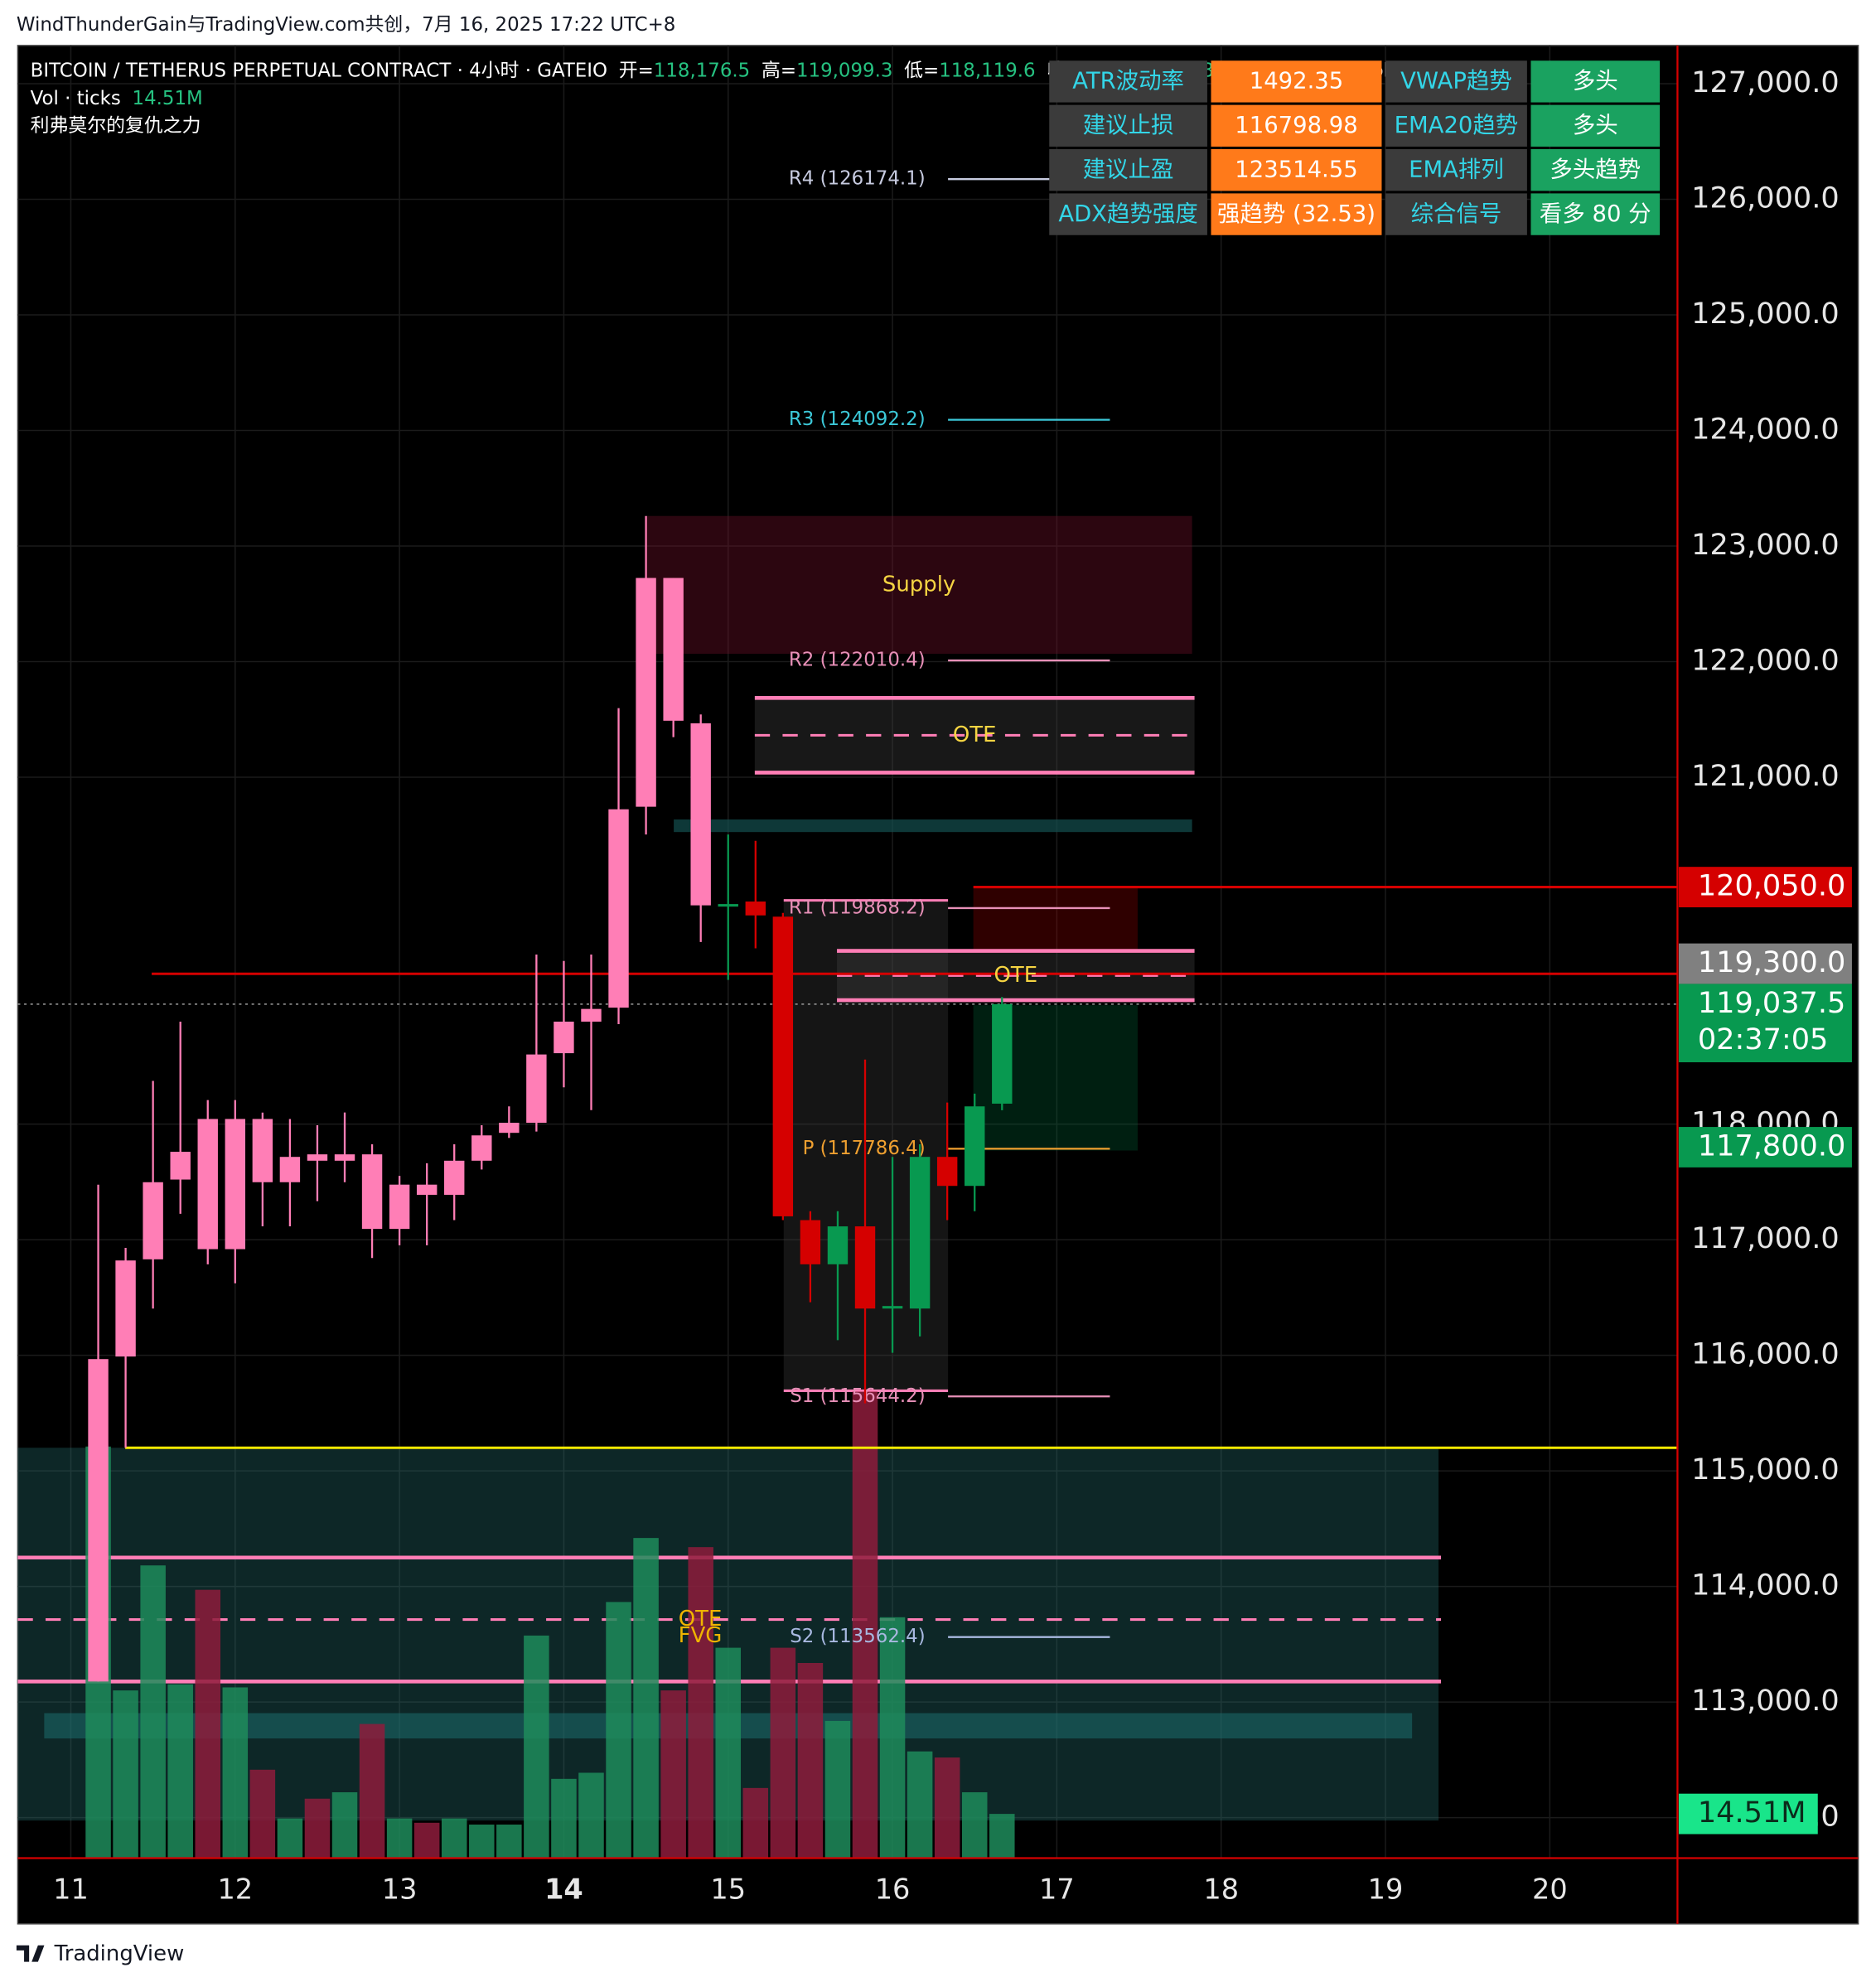 The width and height of the screenshot is (1876, 1982). Describe the element at coordinates (30, 1953) in the screenshot. I see `logo` at that location.